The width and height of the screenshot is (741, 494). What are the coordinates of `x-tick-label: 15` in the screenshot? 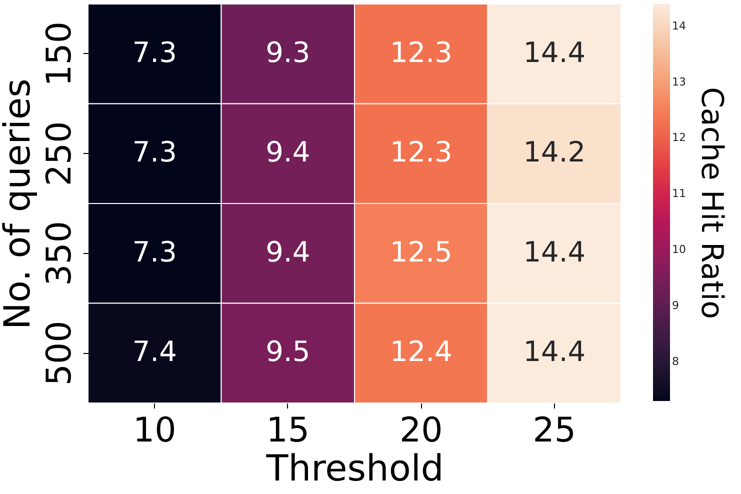 It's located at (288, 430).